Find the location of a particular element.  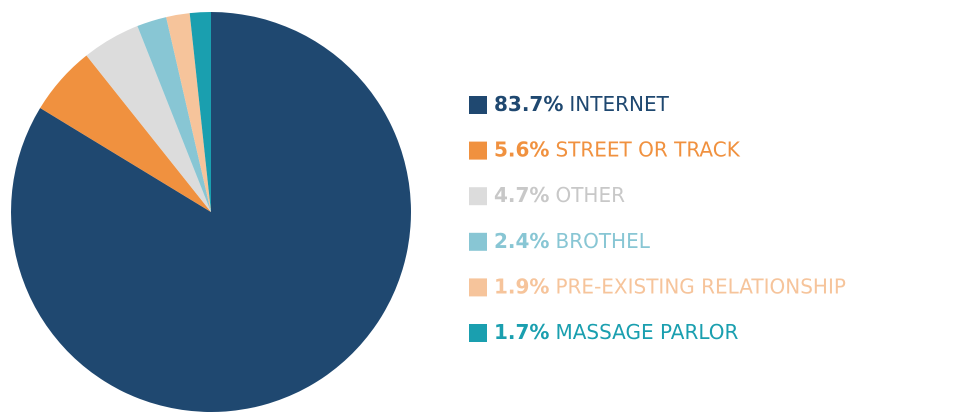

legend-category: BROTHEL is located at coordinates (602, 240).